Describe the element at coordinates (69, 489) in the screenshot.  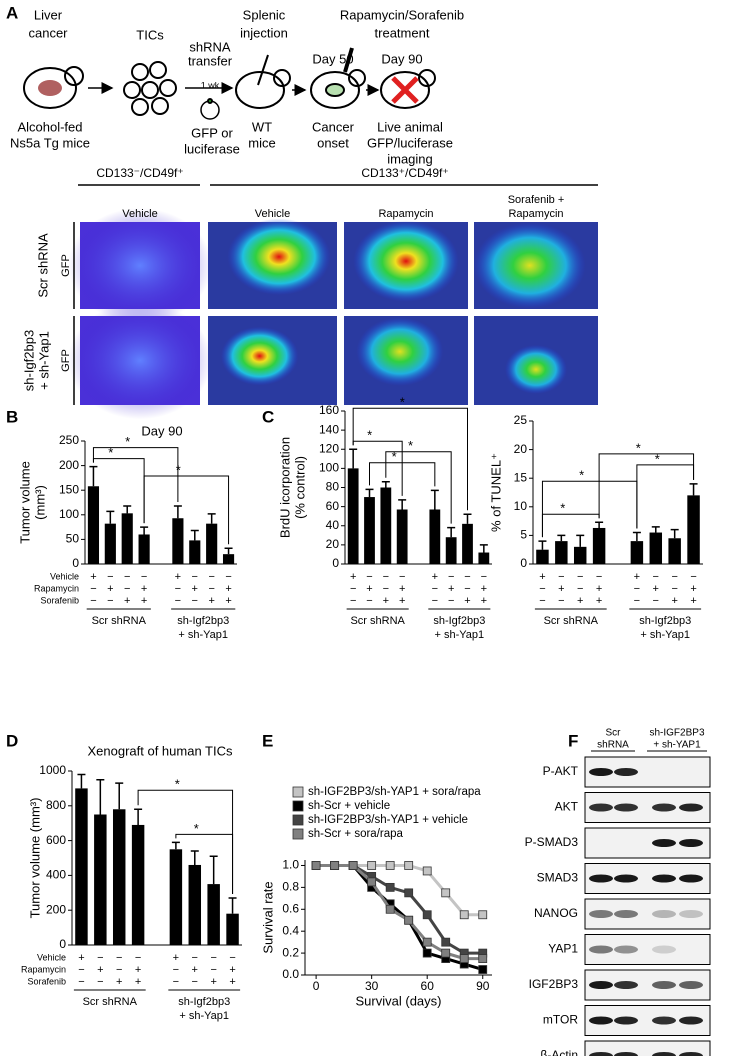
I see `y-tick-label: 150` at that location.